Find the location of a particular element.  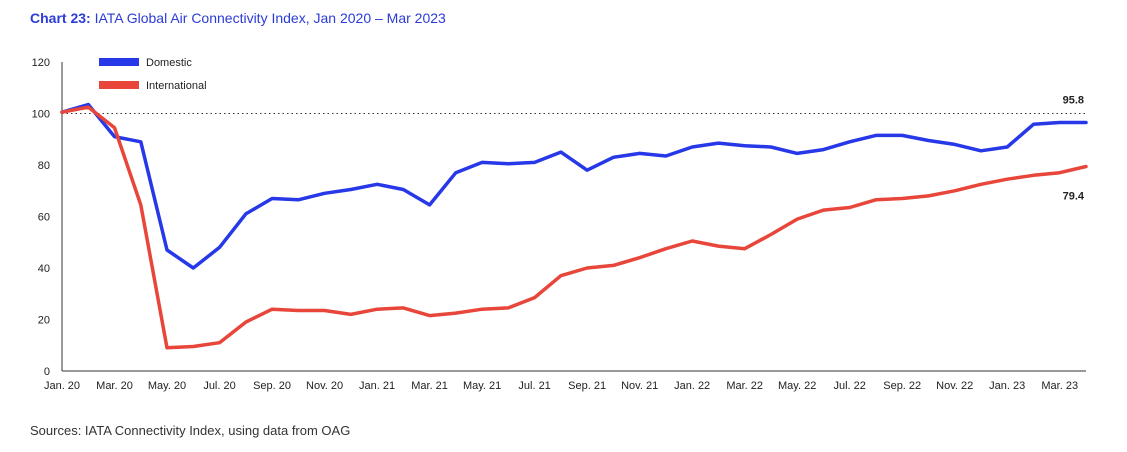

legend-swatch-domestic is located at coordinates (119, 62).